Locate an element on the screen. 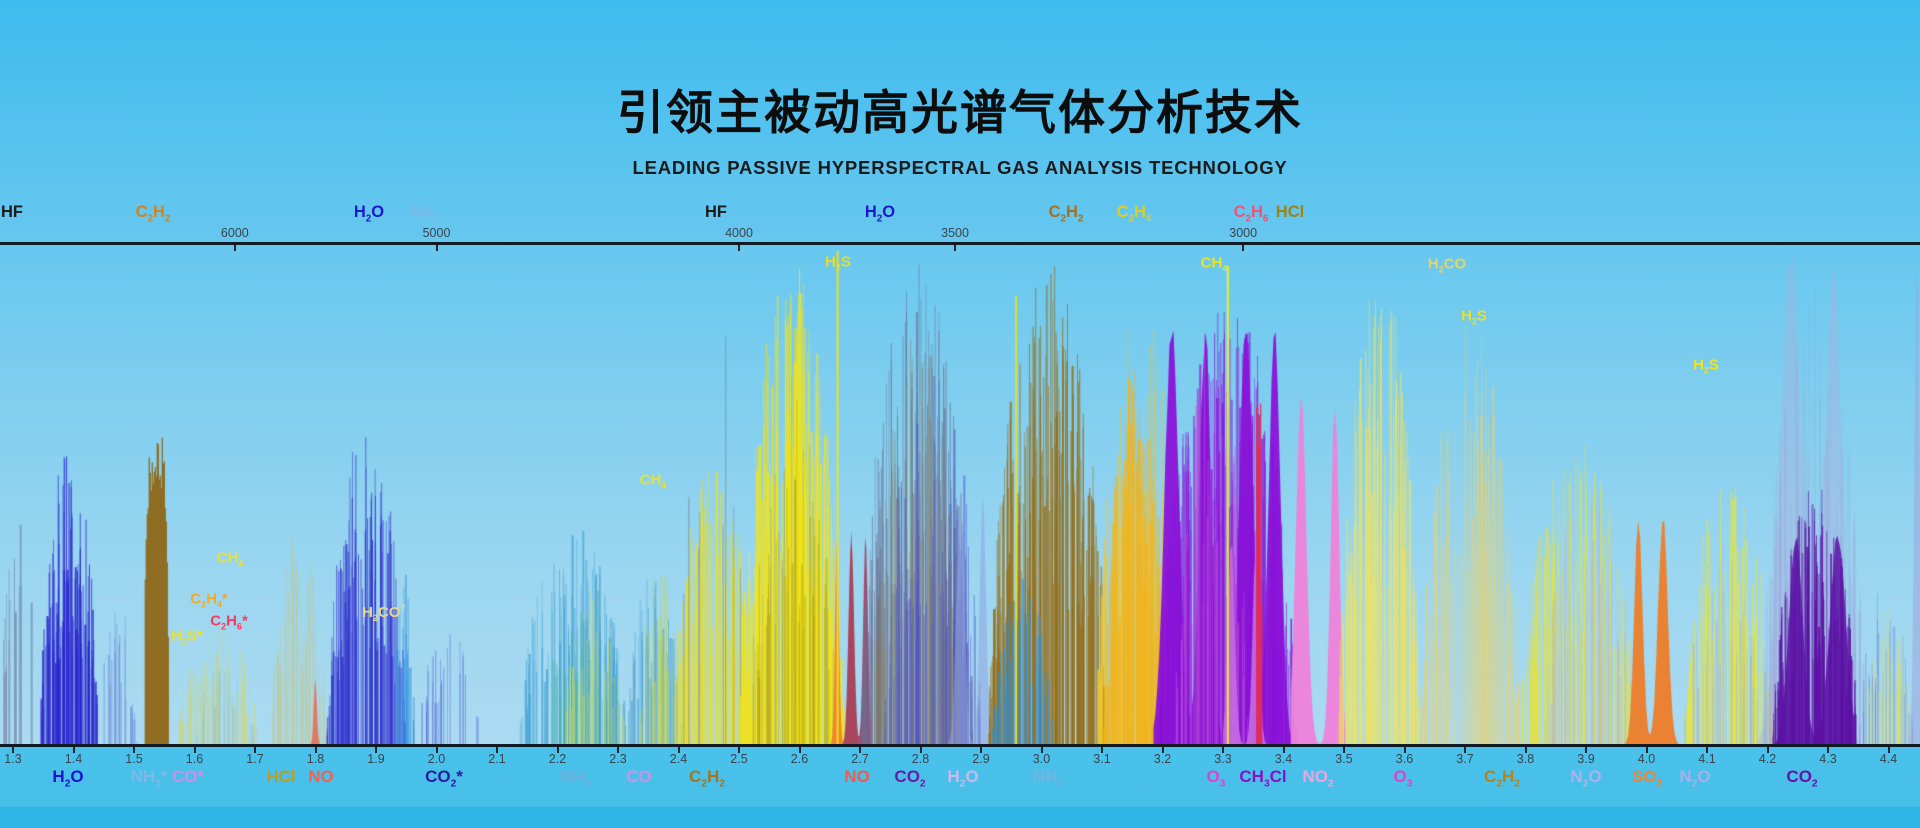 The image size is (1920, 828). wavenumber-tick-label: 4000 is located at coordinates (739, 233).